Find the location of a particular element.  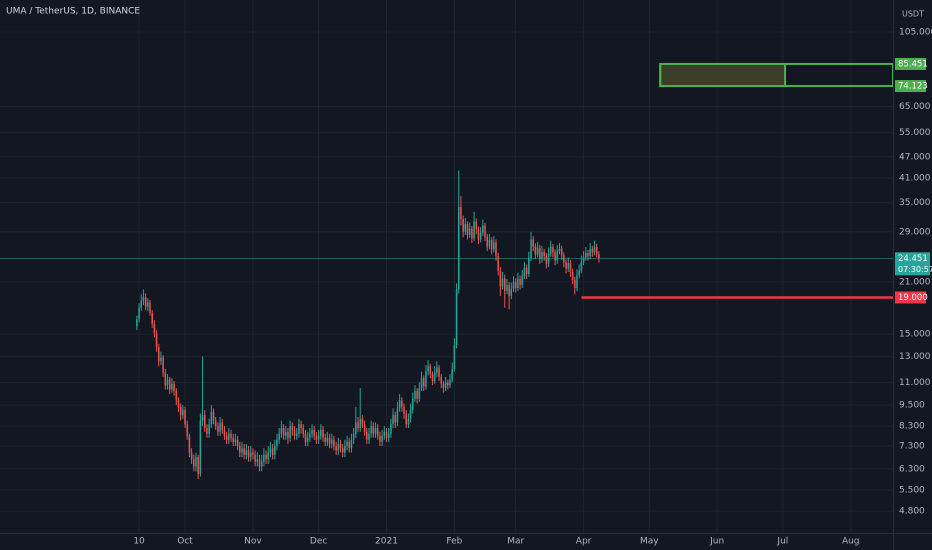

x-tick-label: Jun is located at coordinates (716, 542).